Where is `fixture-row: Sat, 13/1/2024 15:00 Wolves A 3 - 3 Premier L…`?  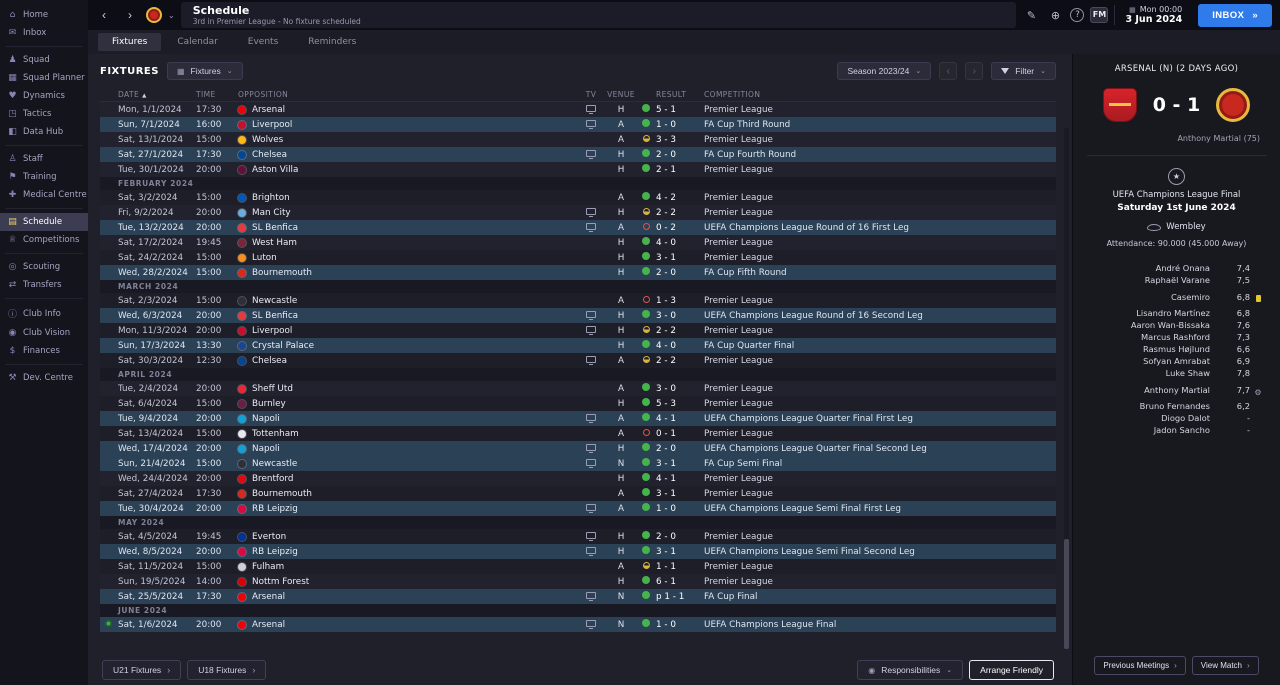
fixture-row: Sat, 13/1/2024 15:00 Wolves A 3 - 3 Premier L… is located at coordinates (578, 139).